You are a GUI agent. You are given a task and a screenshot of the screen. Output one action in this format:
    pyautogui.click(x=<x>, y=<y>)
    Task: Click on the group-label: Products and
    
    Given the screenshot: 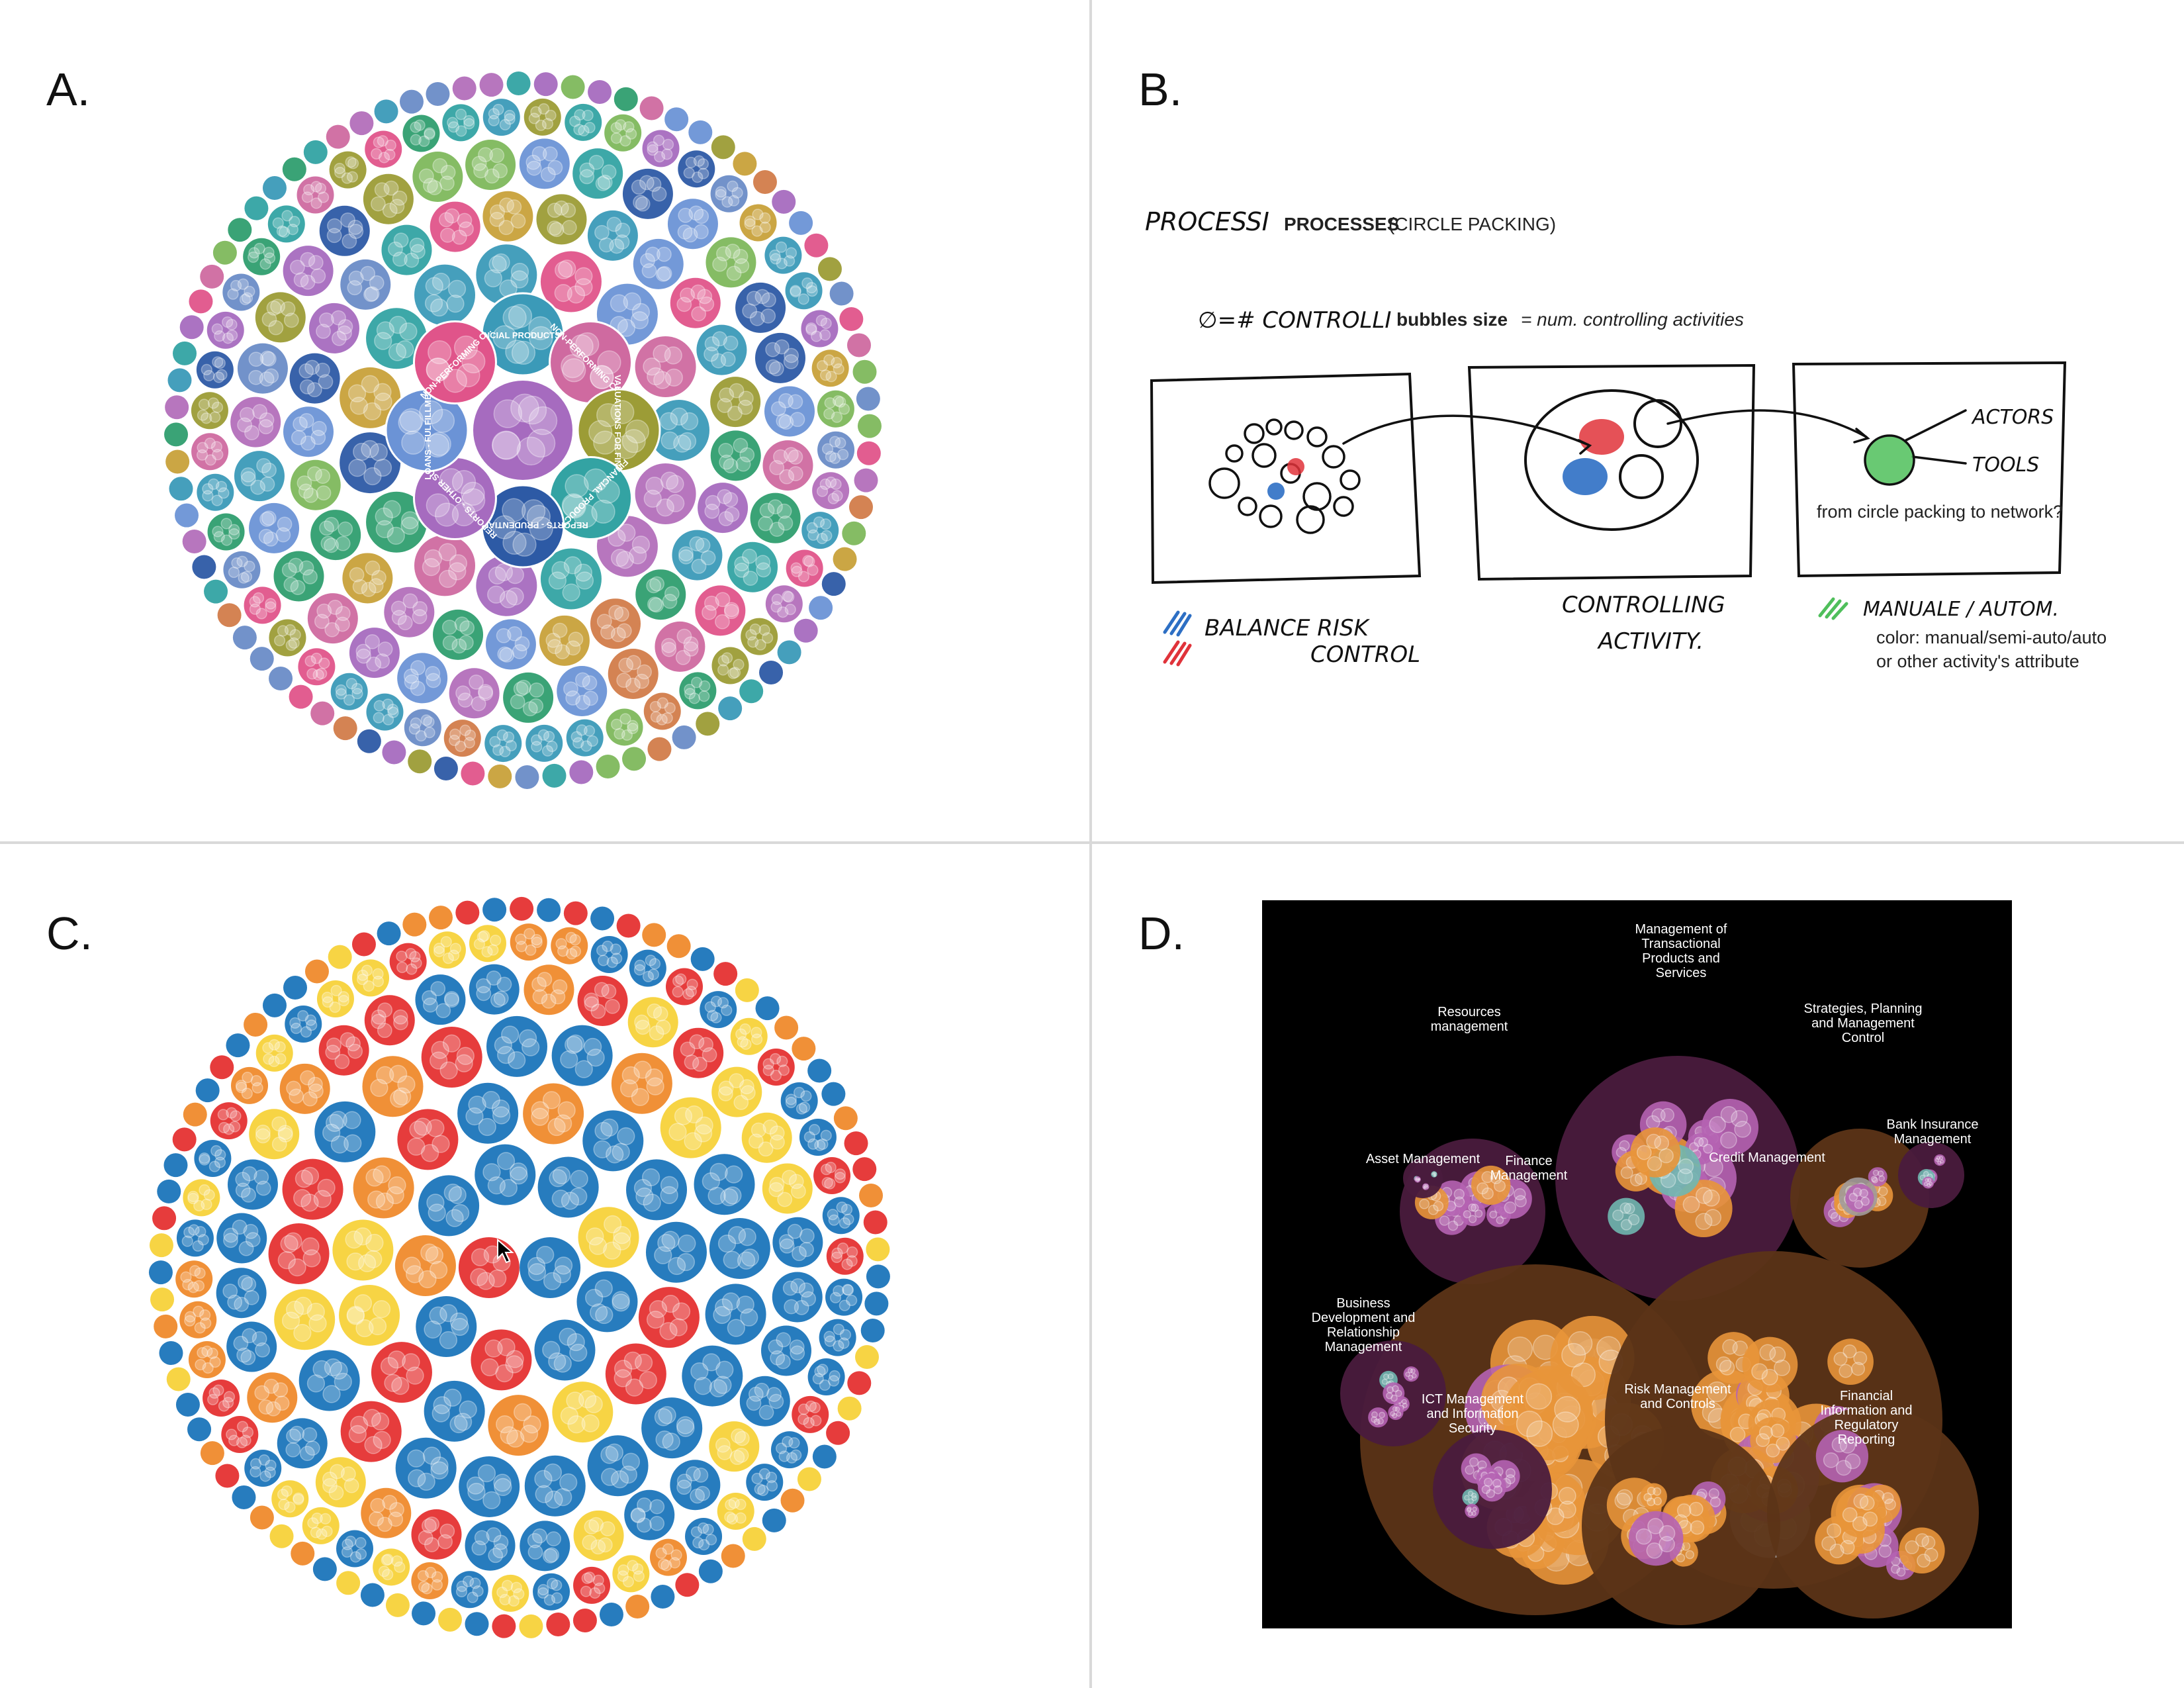 What is the action you would take?
    pyautogui.click(x=1681, y=958)
    